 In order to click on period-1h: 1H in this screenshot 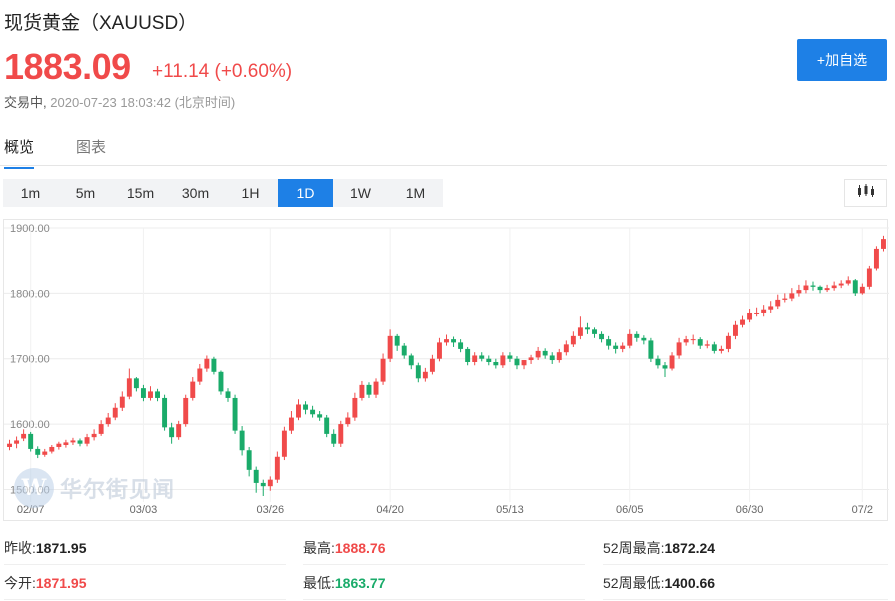, I will do `click(250, 193)`.